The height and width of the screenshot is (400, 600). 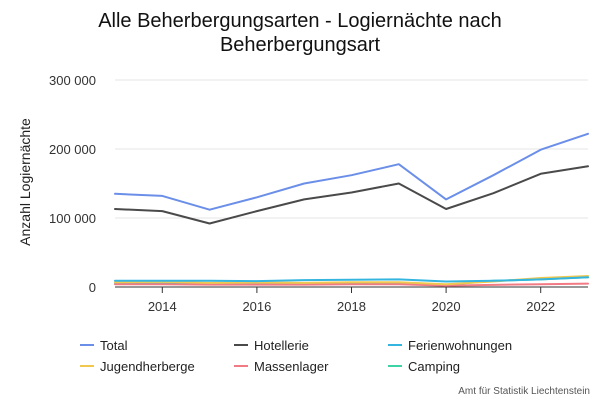 What do you see at coordinates (25, 182) in the screenshot?
I see `y-axis-label: Anzahl Logiernächte` at bounding box center [25, 182].